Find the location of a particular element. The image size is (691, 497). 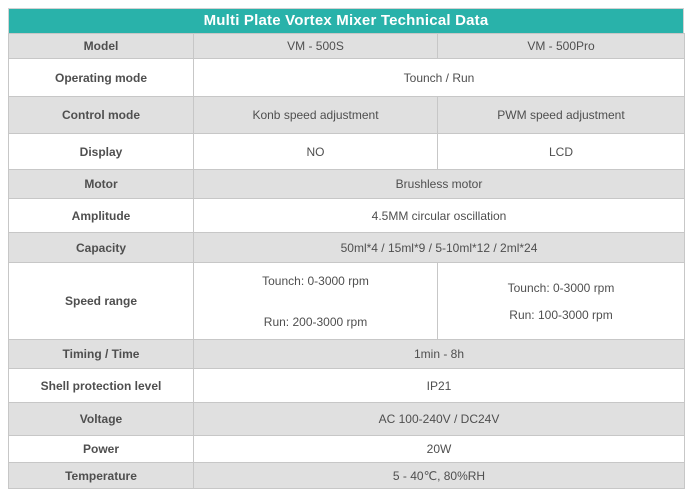

table-row-motor: Motor Brushless motor is located at coordinates (346, 184).